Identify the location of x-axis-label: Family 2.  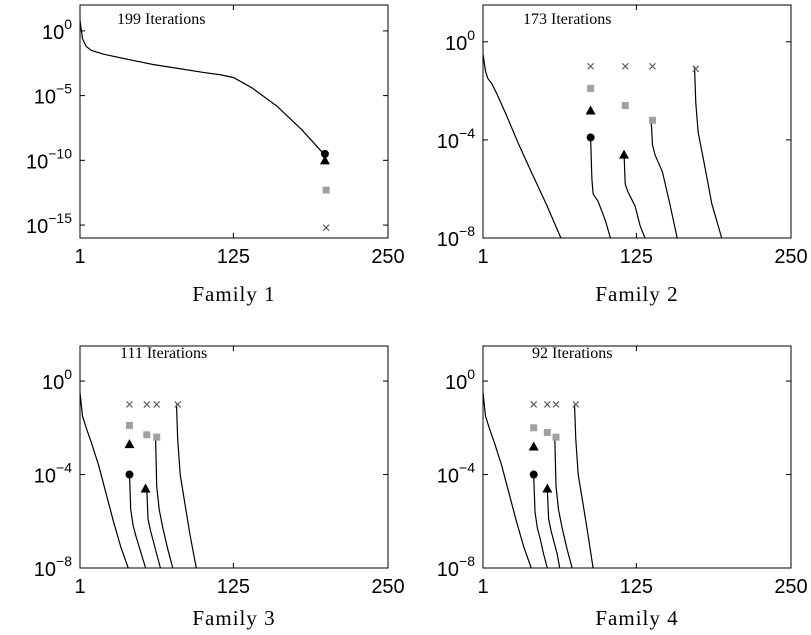
(636, 294).